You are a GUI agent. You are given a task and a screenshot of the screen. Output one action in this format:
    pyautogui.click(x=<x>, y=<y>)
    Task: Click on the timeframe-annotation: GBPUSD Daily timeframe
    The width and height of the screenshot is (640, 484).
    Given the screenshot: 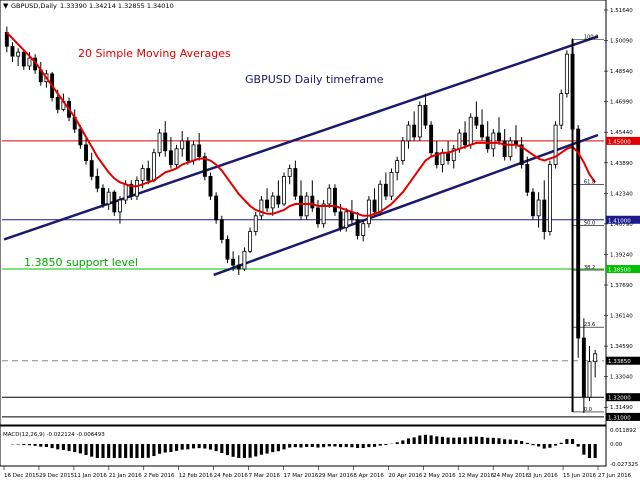 What is the action you would take?
    pyautogui.click(x=314, y=79)
    